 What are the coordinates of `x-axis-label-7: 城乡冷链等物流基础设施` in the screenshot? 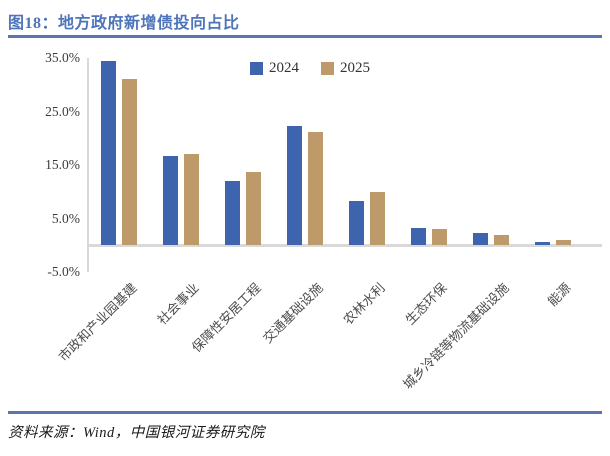 It's located at (455, 336).